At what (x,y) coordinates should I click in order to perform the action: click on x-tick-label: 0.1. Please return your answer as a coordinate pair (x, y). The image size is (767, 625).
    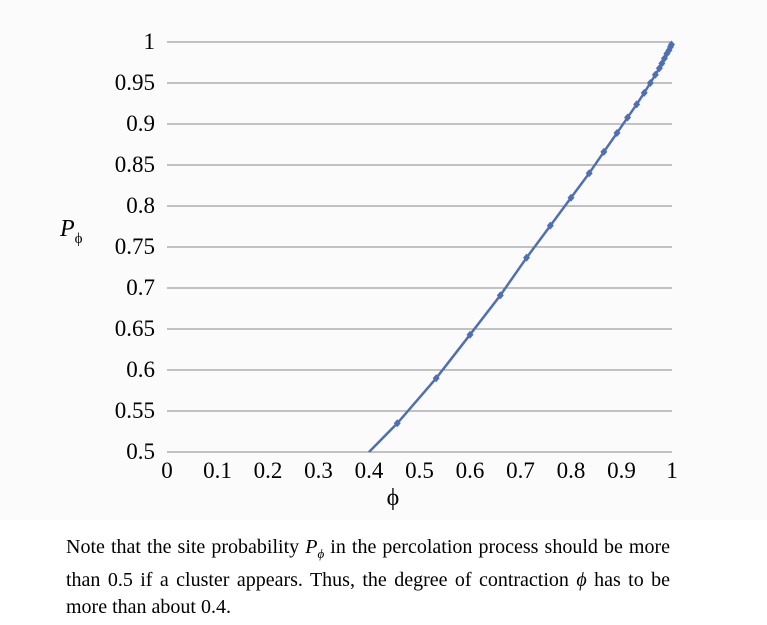
    Looking at the image, I should click on (217, 470).